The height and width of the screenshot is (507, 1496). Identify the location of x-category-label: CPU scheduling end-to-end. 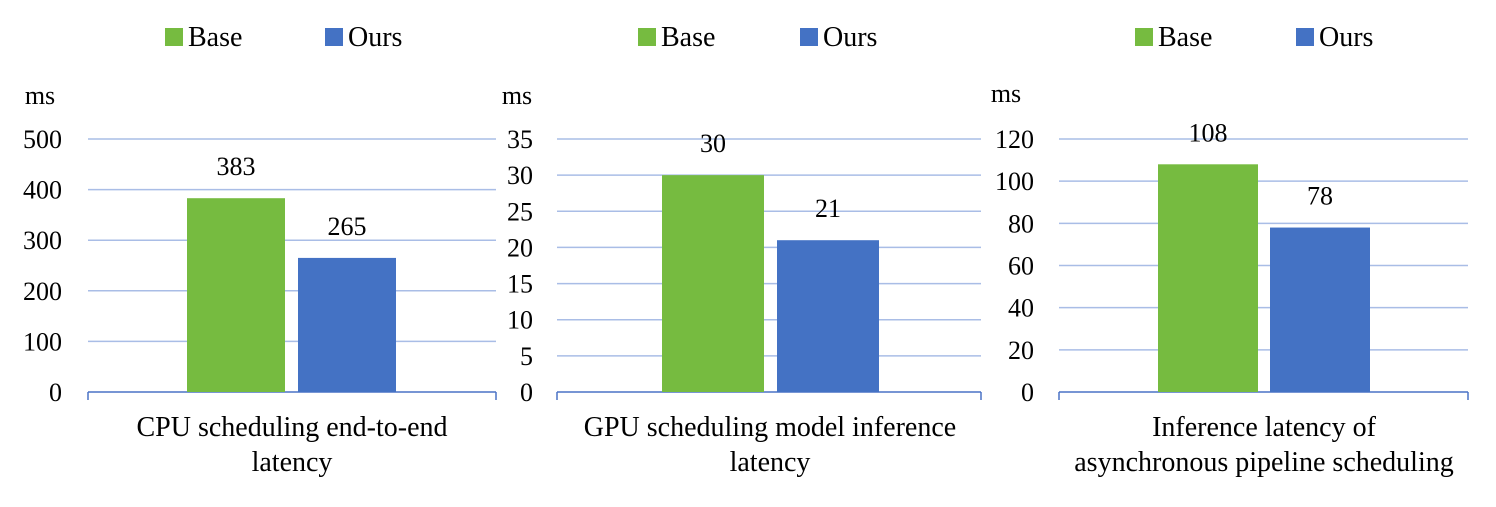
(291, 427).